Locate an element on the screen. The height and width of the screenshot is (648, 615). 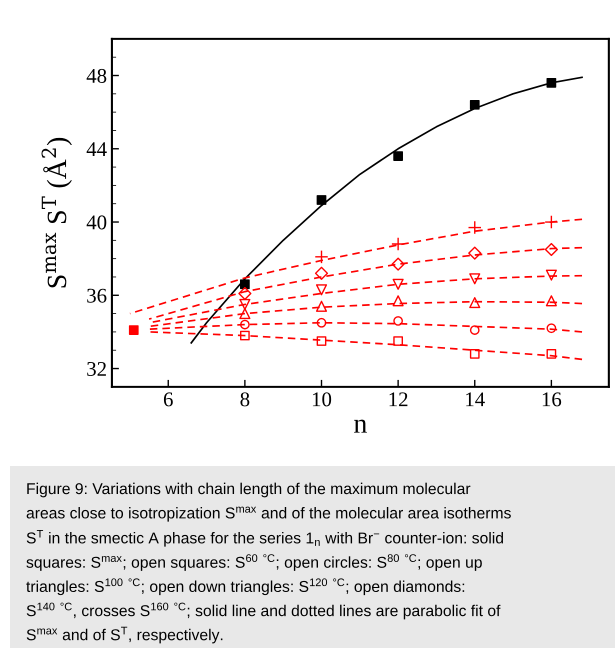
x-tick-label: 12 is located at coordinates (399, 399).